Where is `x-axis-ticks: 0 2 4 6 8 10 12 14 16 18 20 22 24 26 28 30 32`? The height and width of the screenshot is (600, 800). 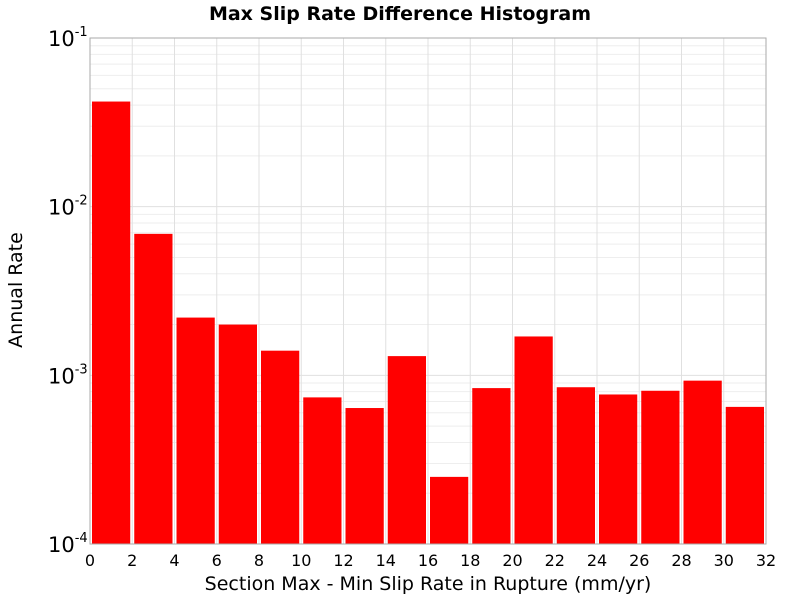
x-axis-ticks: 0 2 4 6 8 10 12 14 16 18 20 22 24 26 28 30 32 is located at coordinates (430, 560).